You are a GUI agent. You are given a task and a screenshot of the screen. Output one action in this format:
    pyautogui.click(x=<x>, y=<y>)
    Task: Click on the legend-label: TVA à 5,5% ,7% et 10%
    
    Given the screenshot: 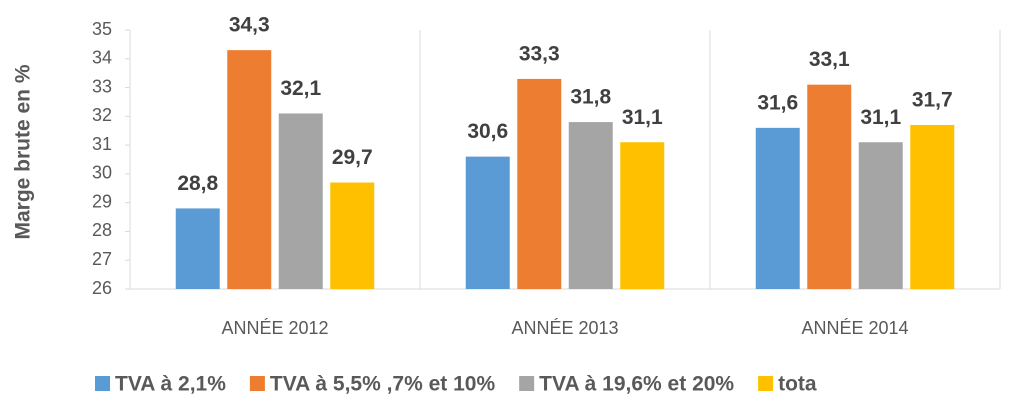 What is the action you would take?
    pyautogui.click(x=383, y=384)
    